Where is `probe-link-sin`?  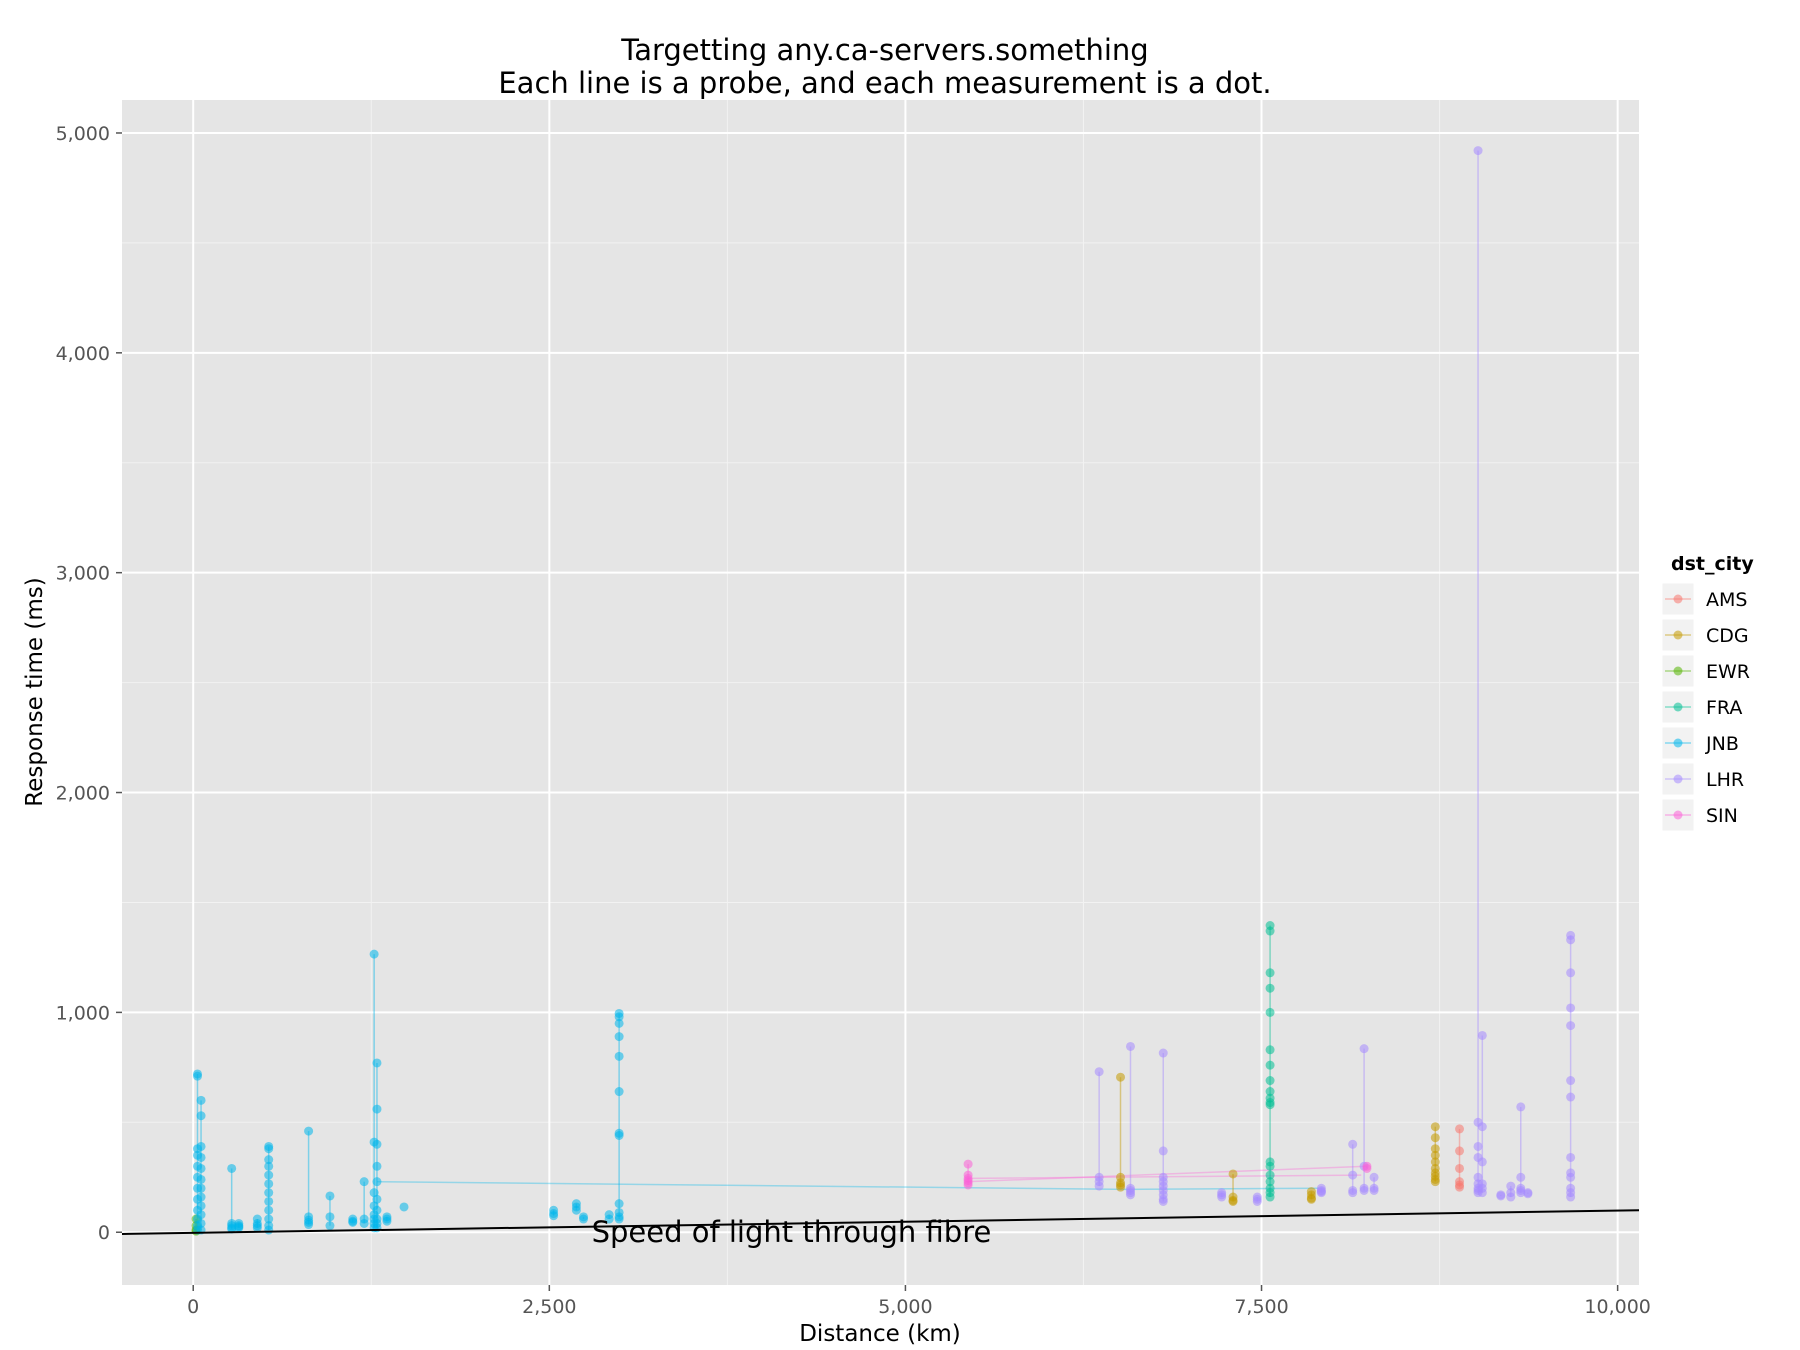
probe-link-sin is located at coordinates (1167, 1174).